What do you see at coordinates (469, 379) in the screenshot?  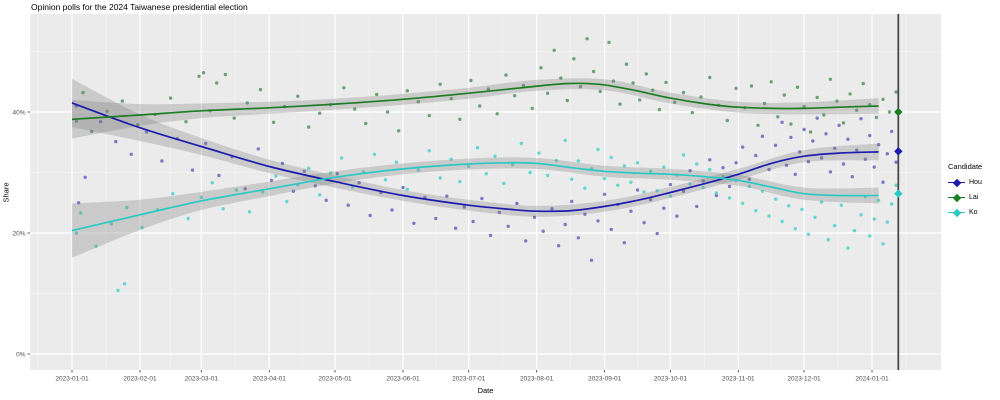 I see `x-tick-label: 2023-07-01` at bounding box center [469, 379].